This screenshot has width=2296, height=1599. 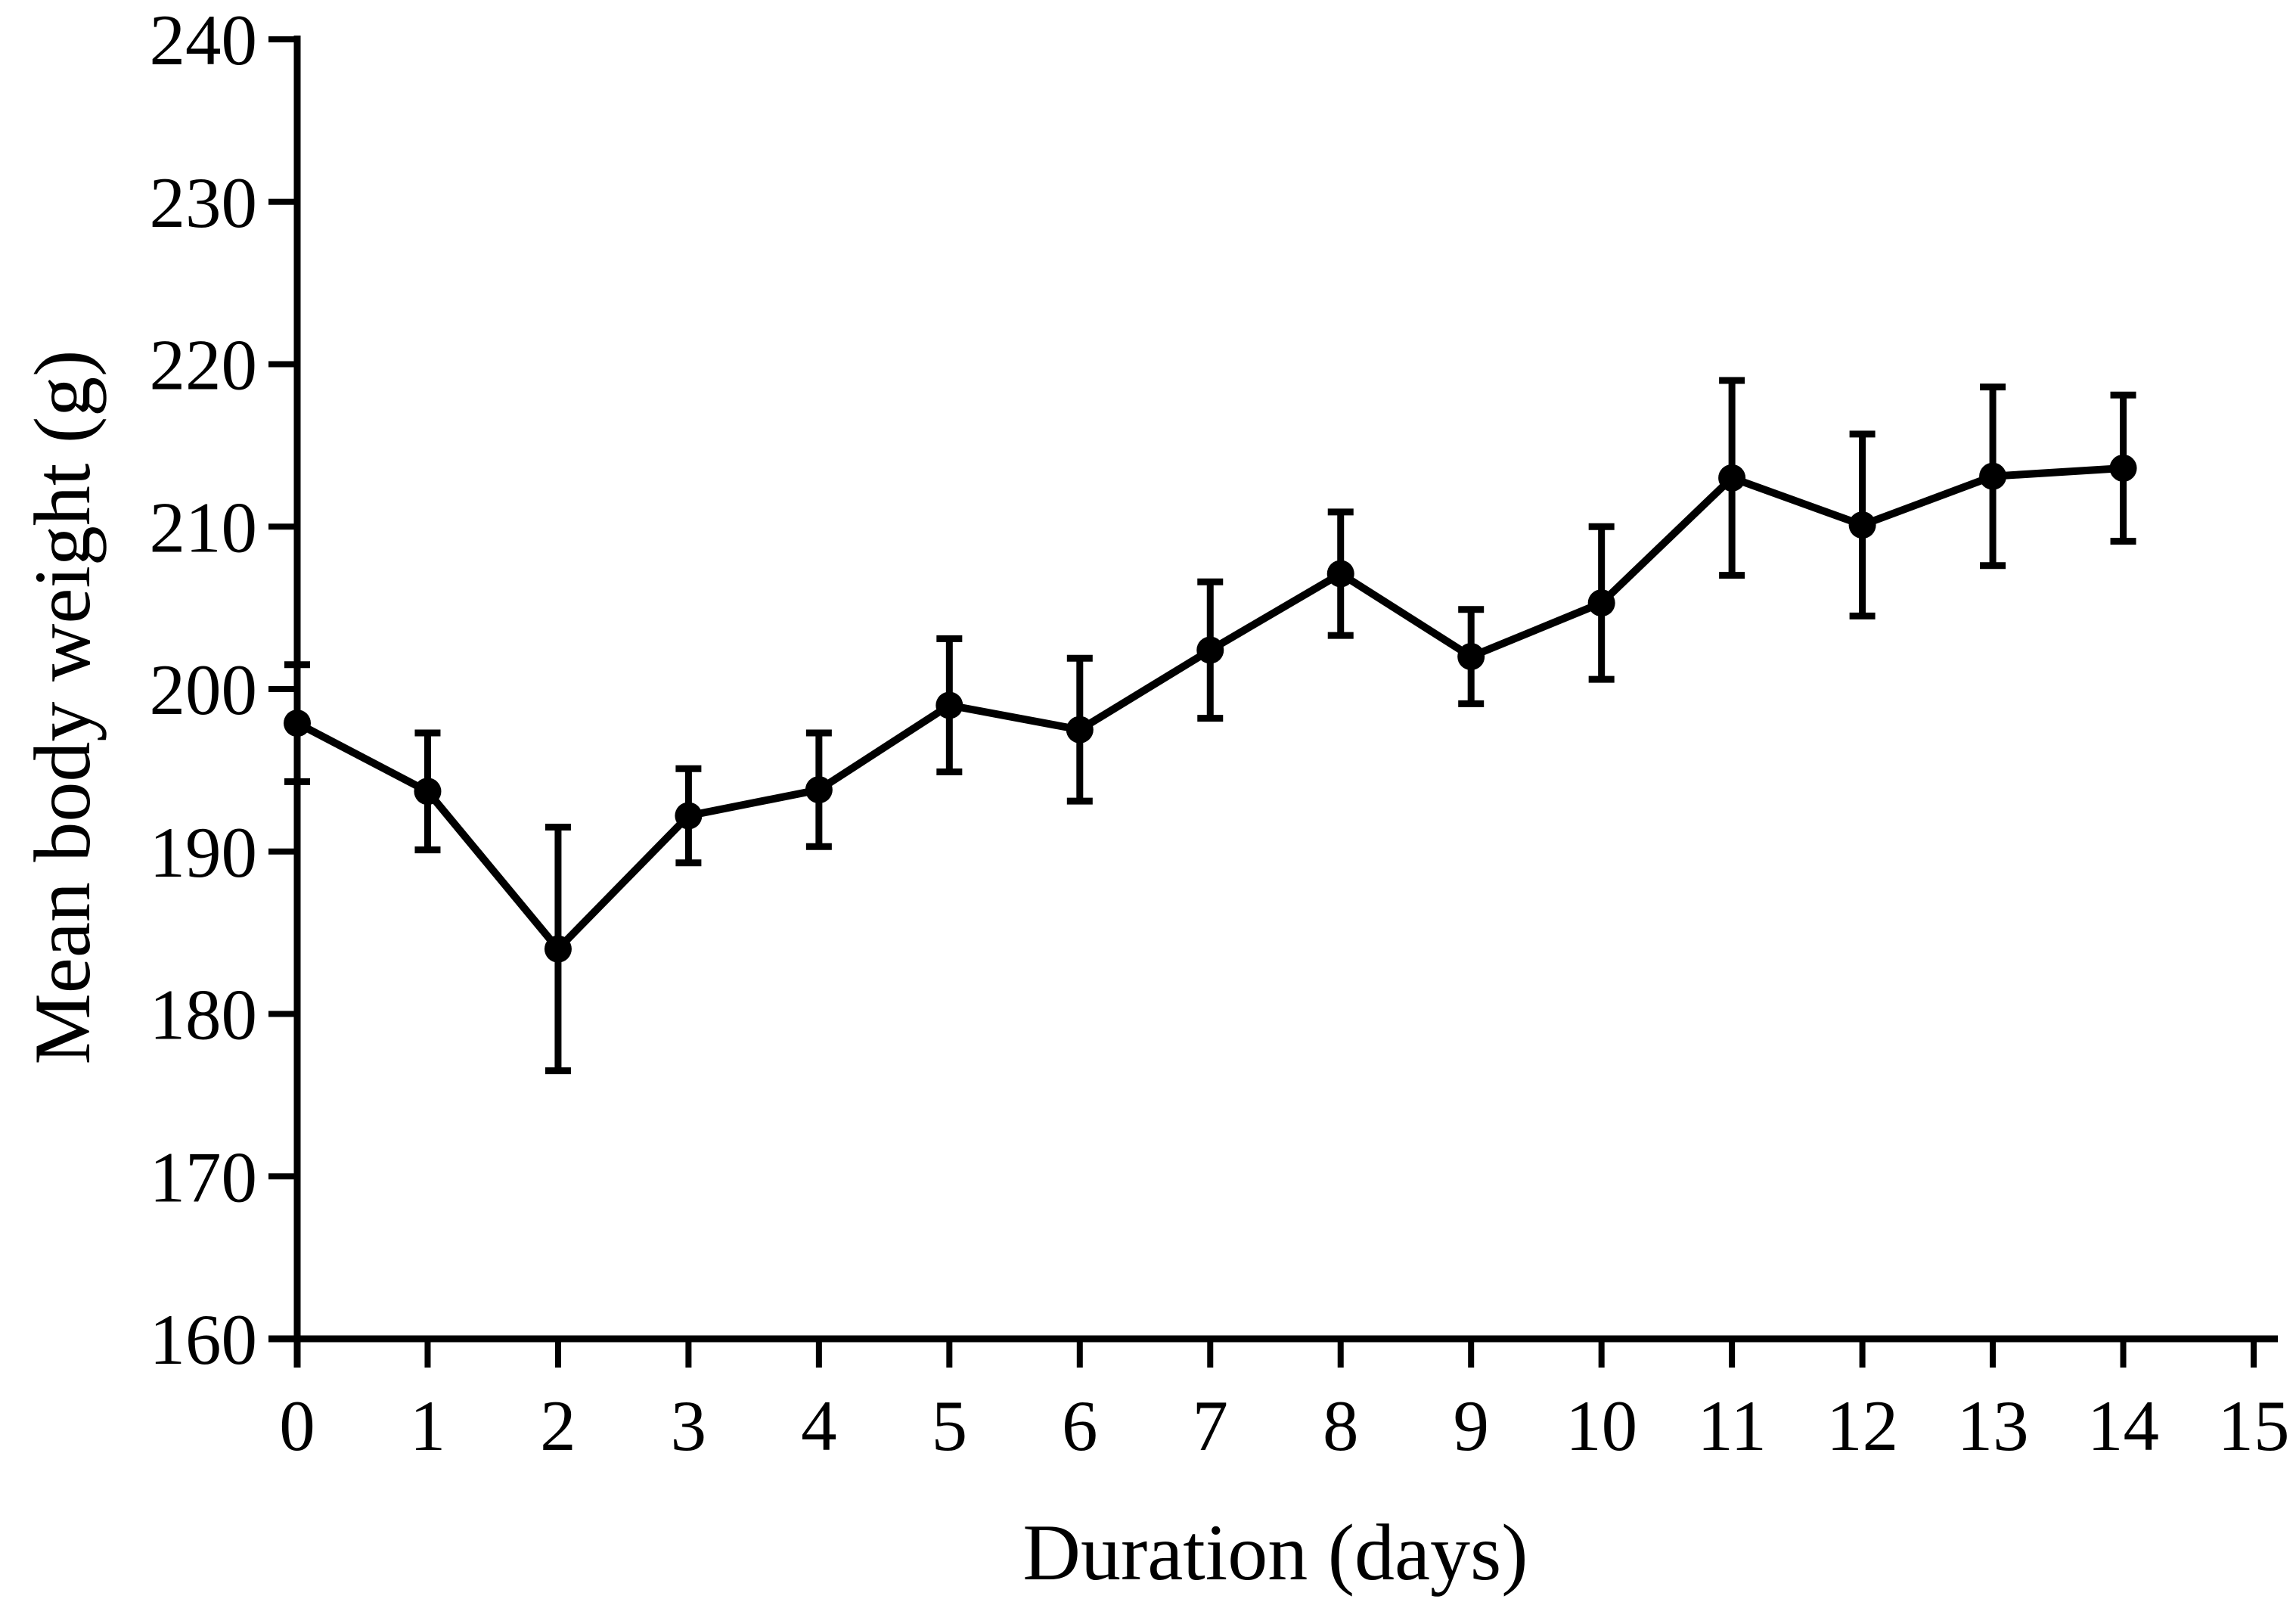 What do you see at coordinates (1341, 1426) in the screenshot?
I see `x-tick-label: 8` at bounding box center [1341, 1426].